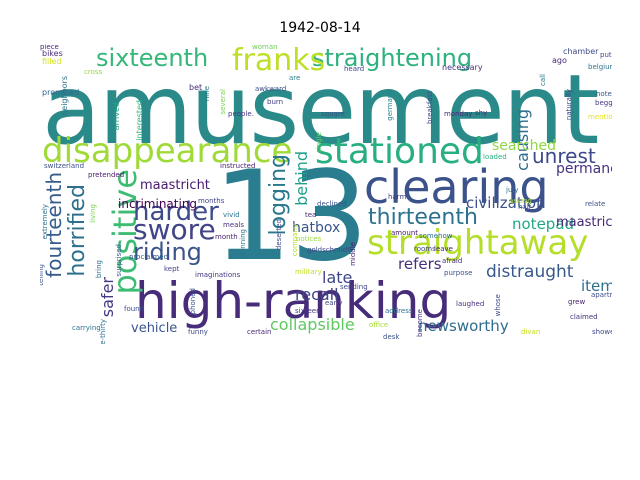 The height and width of the screenshot is (480, 640). I want to click on cloud-word: bring, so click(99, 269).